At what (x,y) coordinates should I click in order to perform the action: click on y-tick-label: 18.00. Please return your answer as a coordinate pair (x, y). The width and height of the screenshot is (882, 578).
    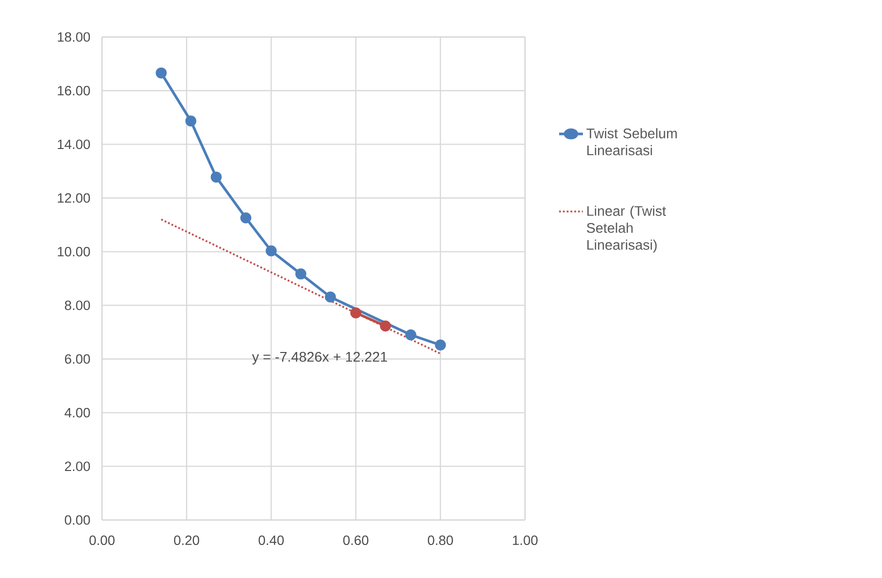
    Looking at the image, I should click on (74, 37).